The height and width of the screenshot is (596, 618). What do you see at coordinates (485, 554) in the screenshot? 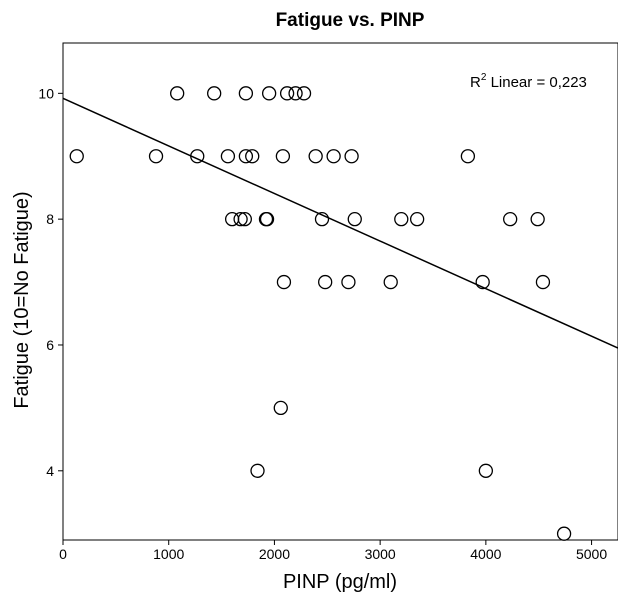
I see `x-tick-label: 4000` at bounding box center [485, 554].